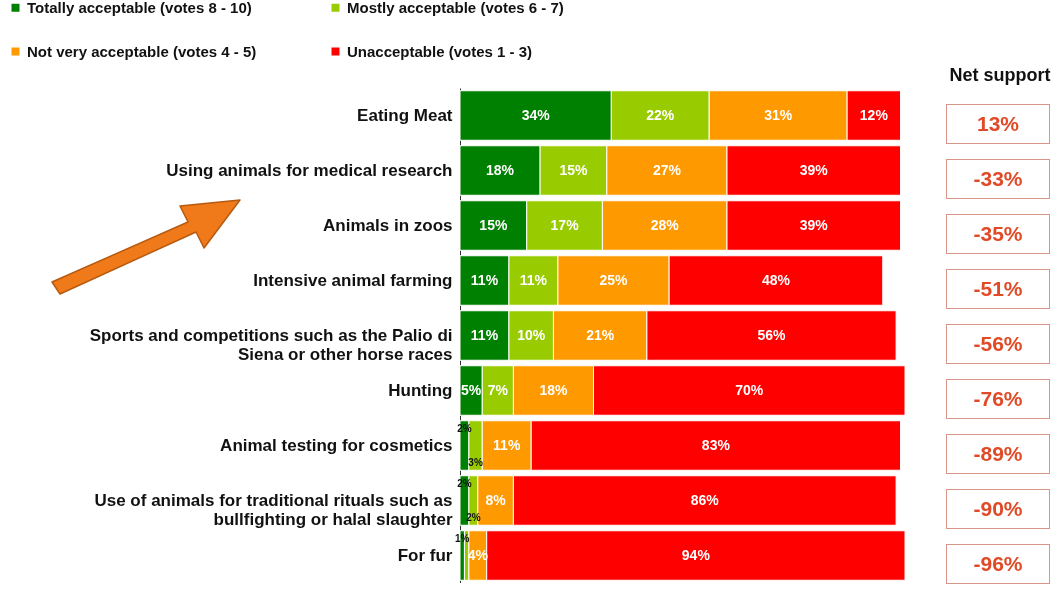  What do you see at coordinates (309, 170) in the screenshot?
I see `y-tick-label: Using animals for medical research` at bounding box center [309, 170].